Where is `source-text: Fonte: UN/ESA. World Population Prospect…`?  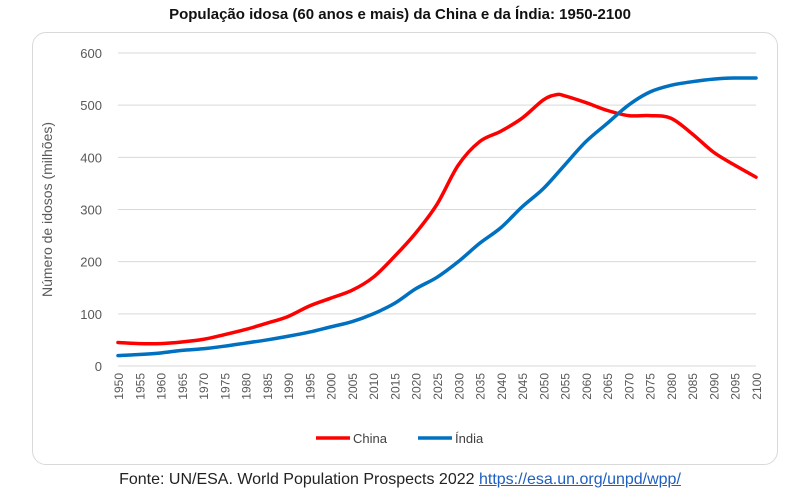 source-text: Fonte: UN/ESA. World Population Prospect… is located at coordinates (297, 479).